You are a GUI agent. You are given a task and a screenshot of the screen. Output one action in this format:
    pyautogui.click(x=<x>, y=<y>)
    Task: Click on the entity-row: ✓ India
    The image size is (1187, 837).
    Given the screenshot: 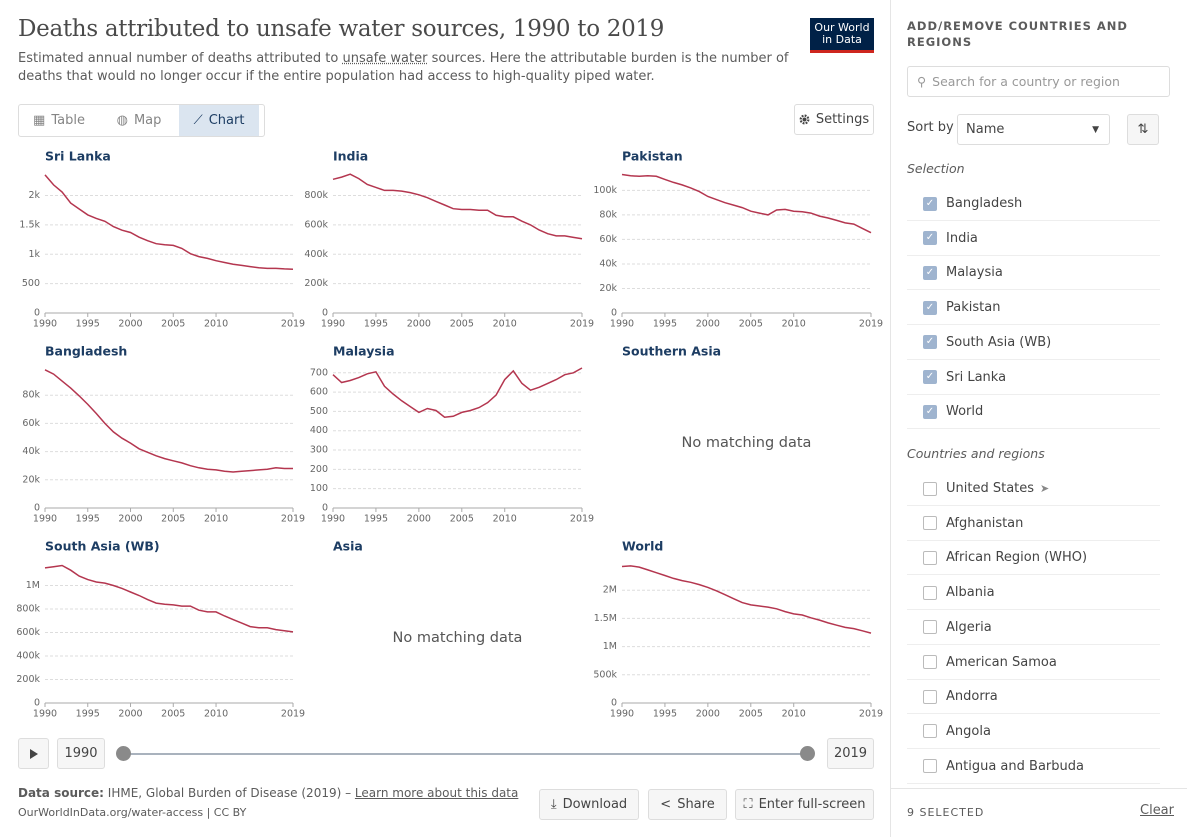 What is the action you would take?
    pyautogui.click(x=1033, y=239)
    